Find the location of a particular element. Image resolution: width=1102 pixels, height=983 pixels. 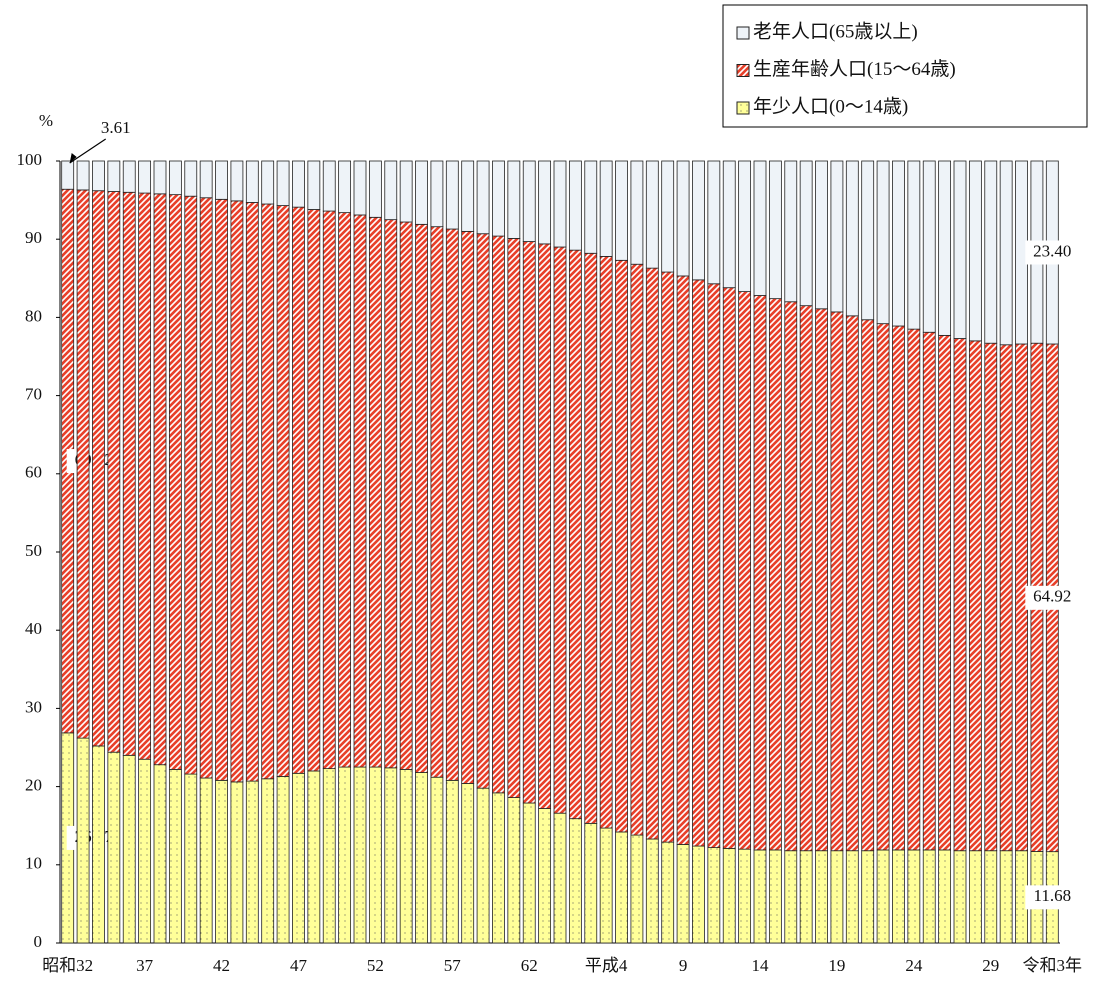

x-tick-label: 52 is located at coordinates (375, 965).